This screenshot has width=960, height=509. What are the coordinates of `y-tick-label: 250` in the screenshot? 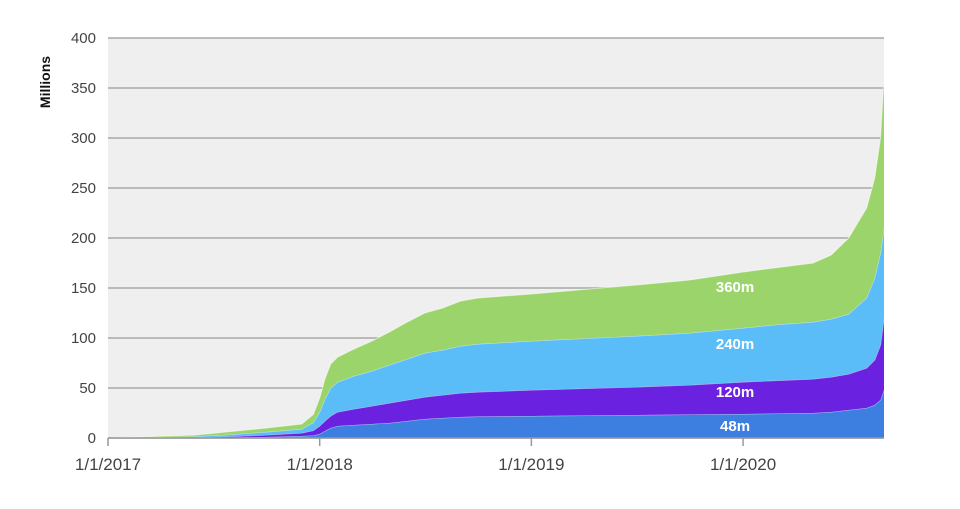 It's located at (83, 188).